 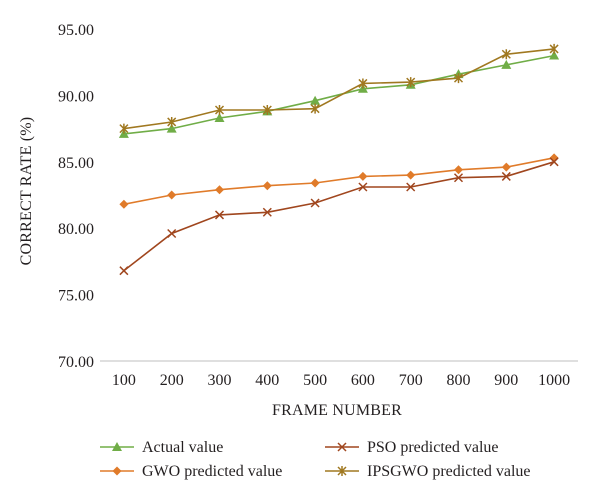 What do you see at coordinates (267, 380) in the screenshot?
I see `x-tick-label: 400` at bounding box center [267, 380].